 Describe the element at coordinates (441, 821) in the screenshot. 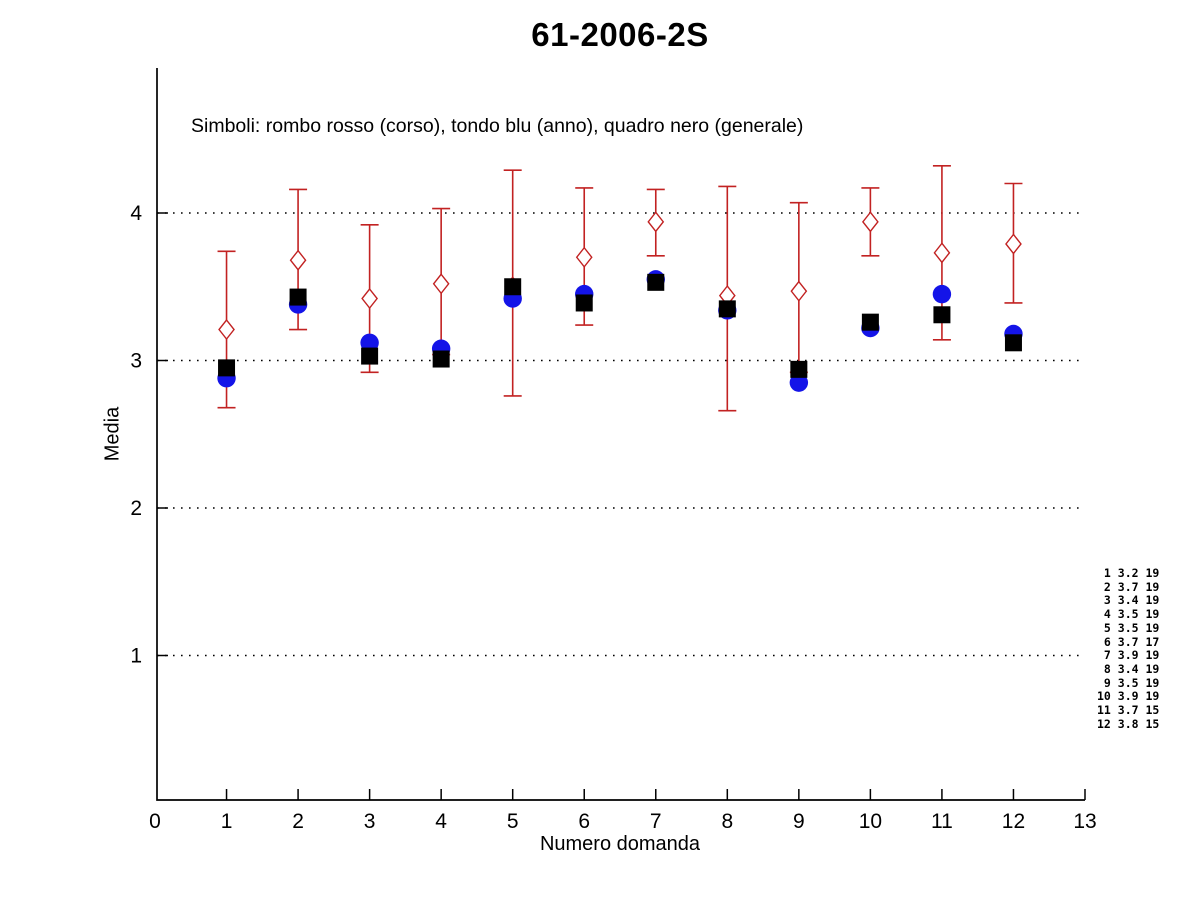

I see `x-tick-label-4: 4` at that location.